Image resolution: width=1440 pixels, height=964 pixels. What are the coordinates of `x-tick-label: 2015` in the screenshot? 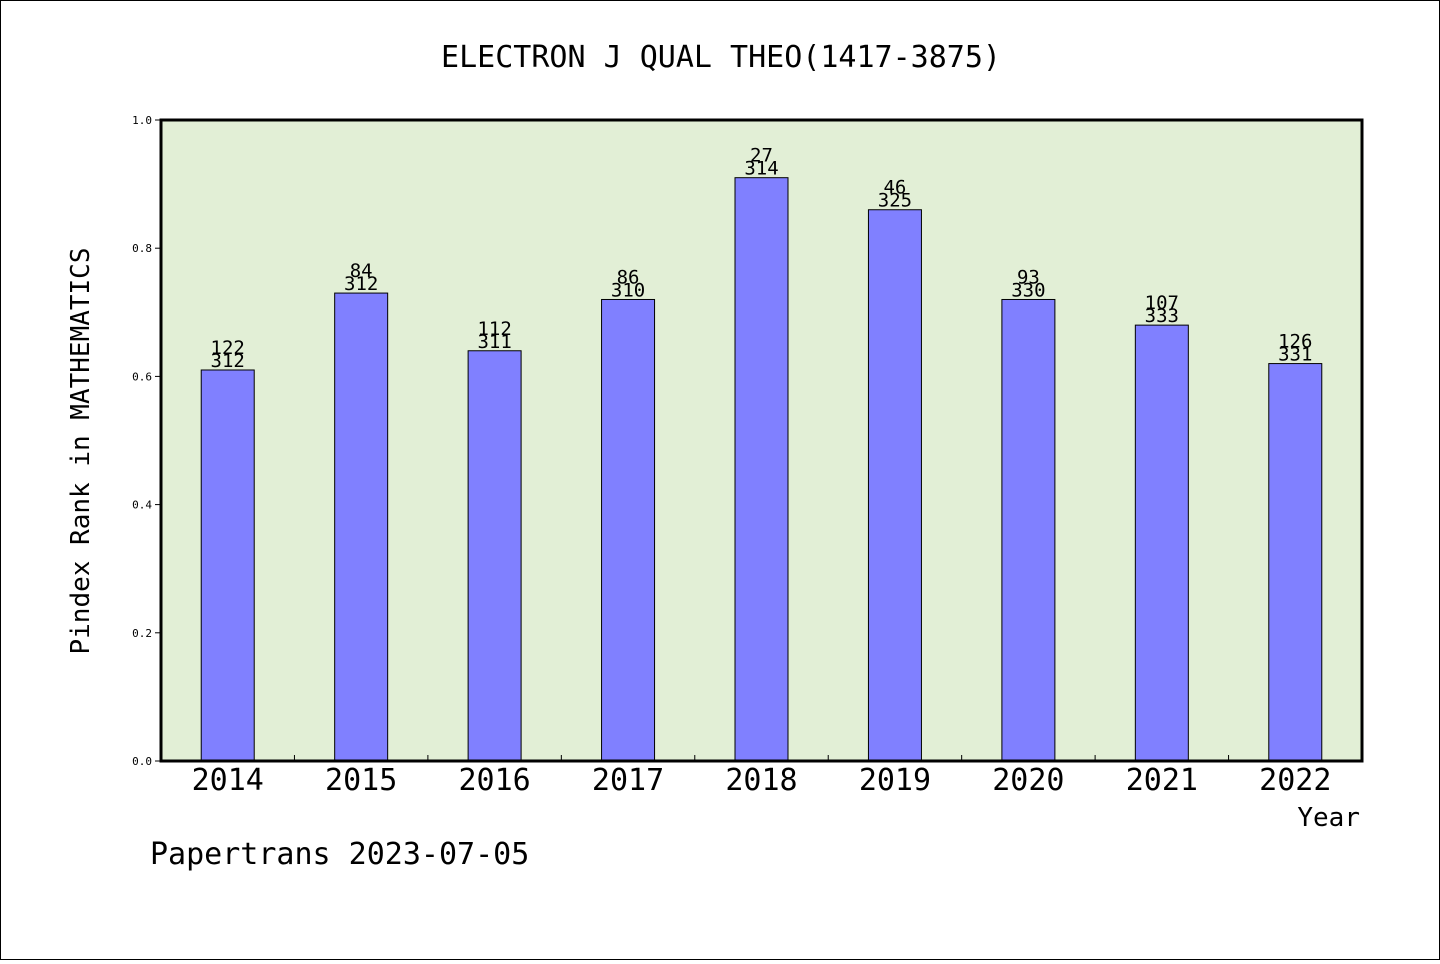 It's located at (361, 780).